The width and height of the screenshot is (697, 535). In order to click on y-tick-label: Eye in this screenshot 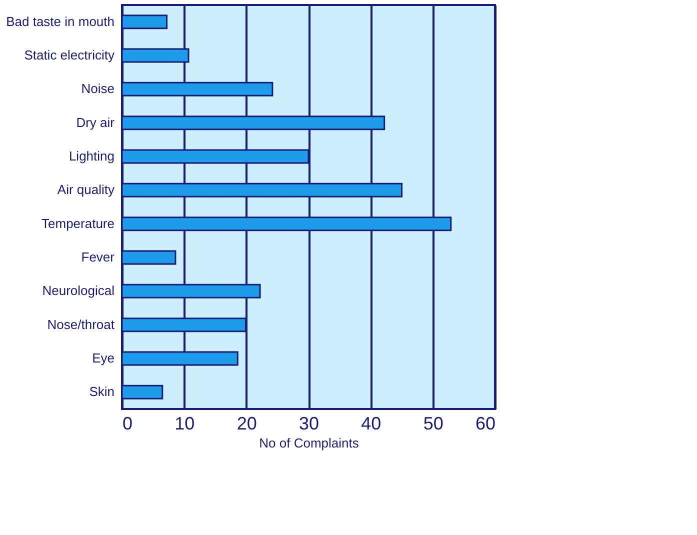, I will do `click(103, 358)`.